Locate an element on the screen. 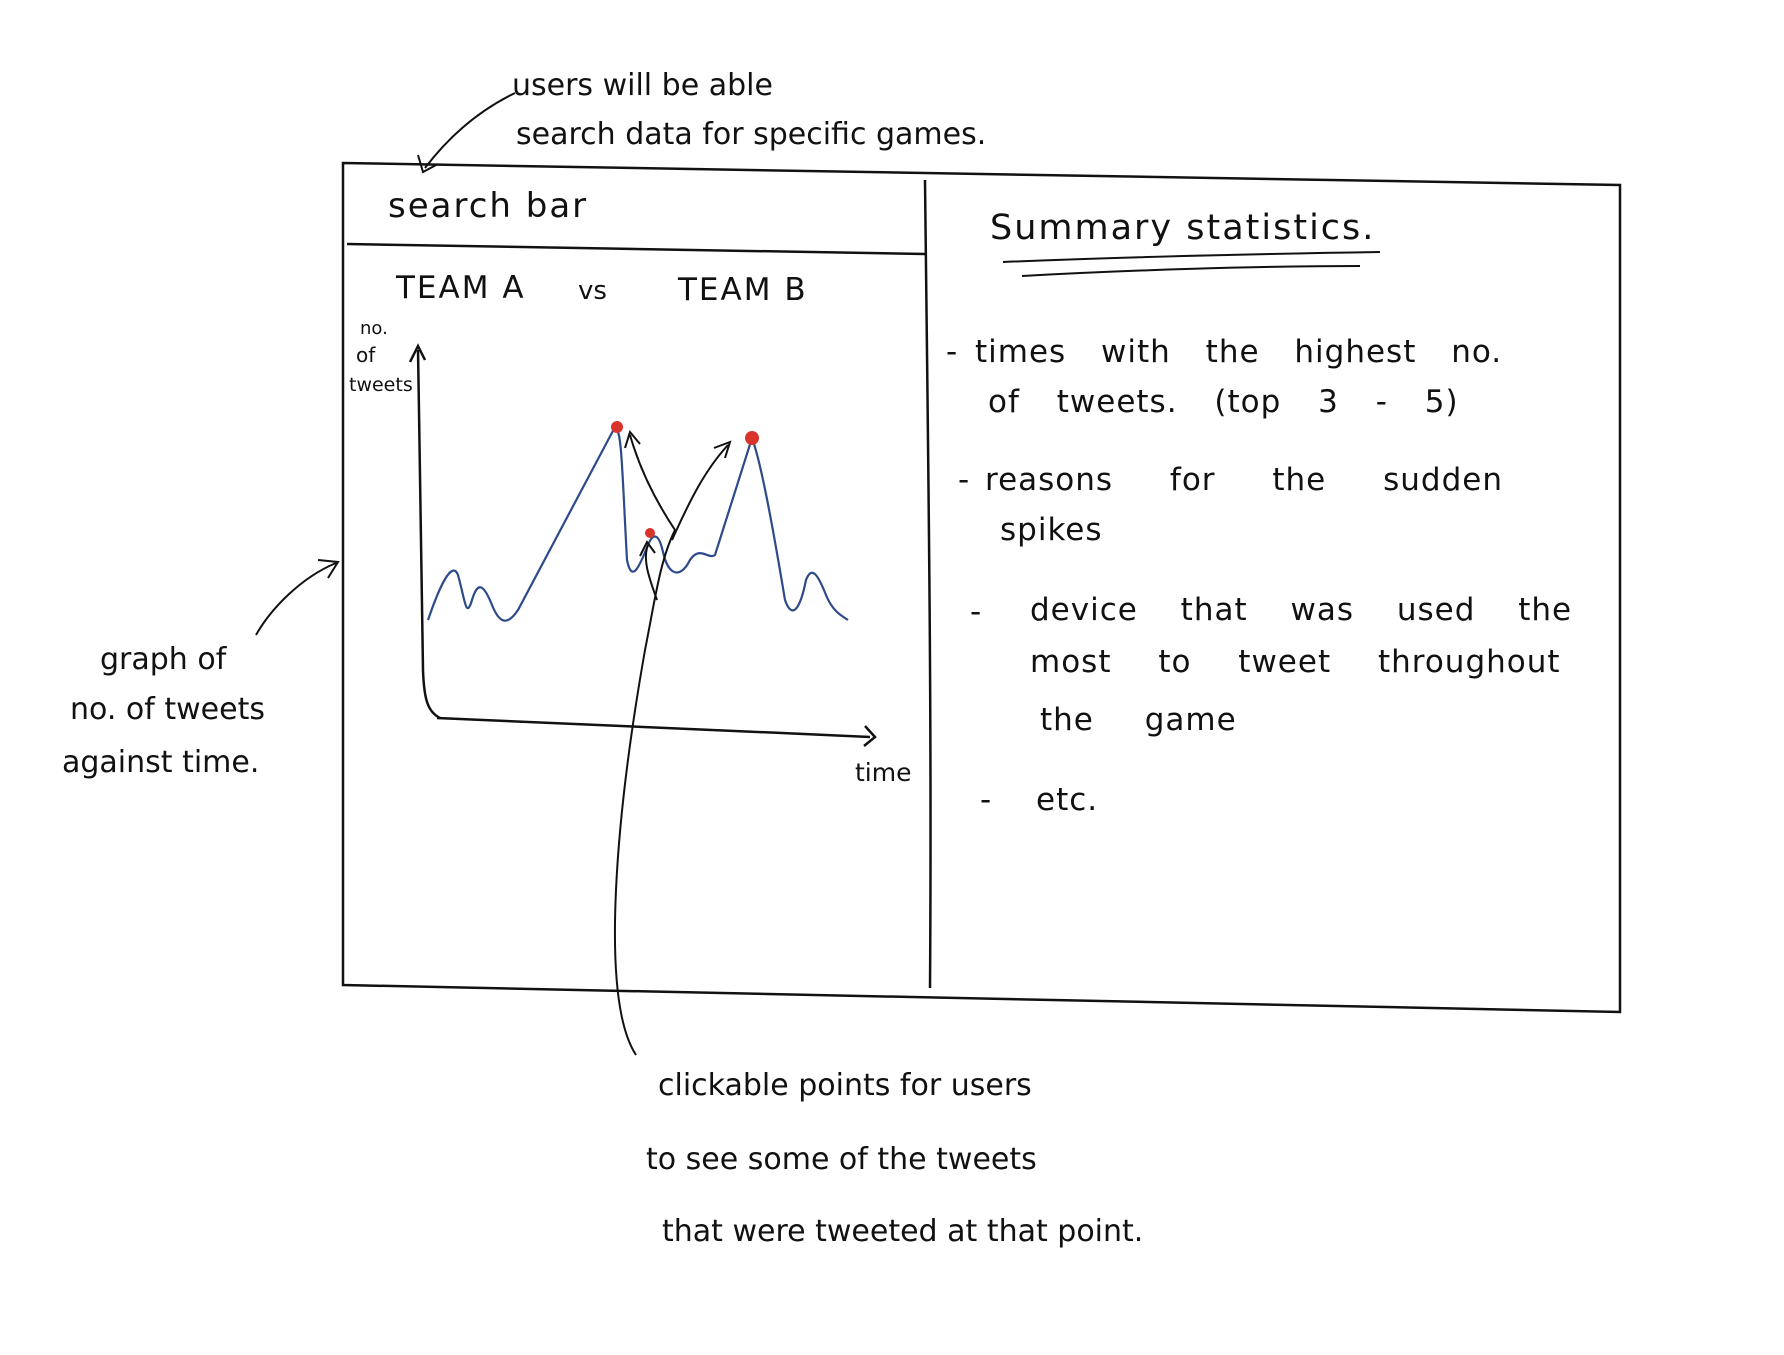 Image resolution: width=1784 pixels, height=1355 pixels. annotation-graph-line-2: no. of tweets is located at coordinates (167, 709).